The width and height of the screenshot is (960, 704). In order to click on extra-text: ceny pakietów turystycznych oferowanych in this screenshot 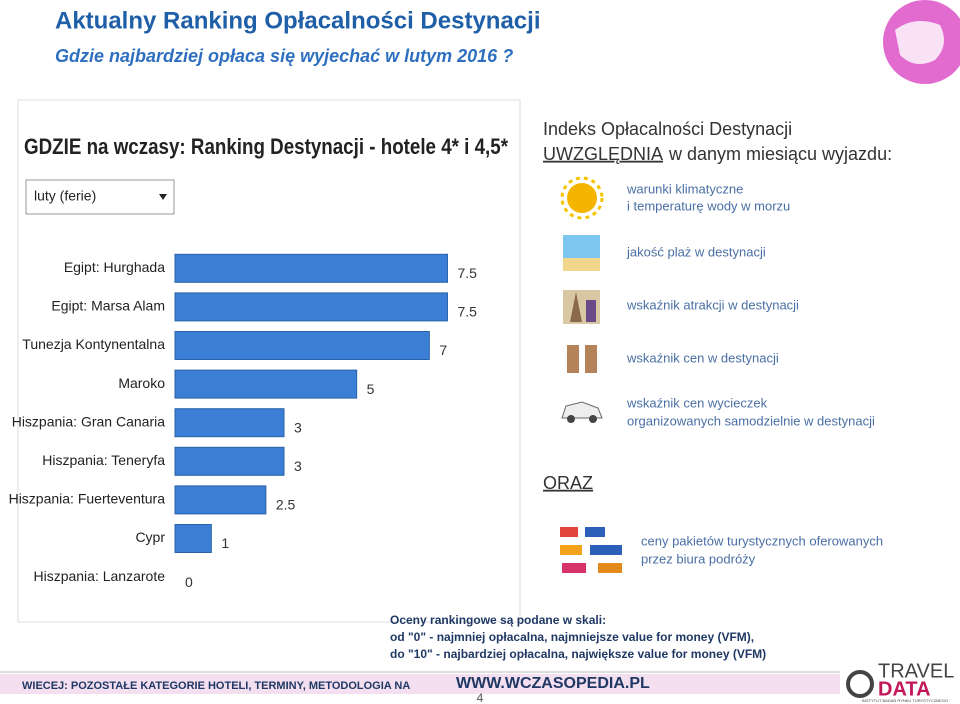, I will do `click(762, 540)`.